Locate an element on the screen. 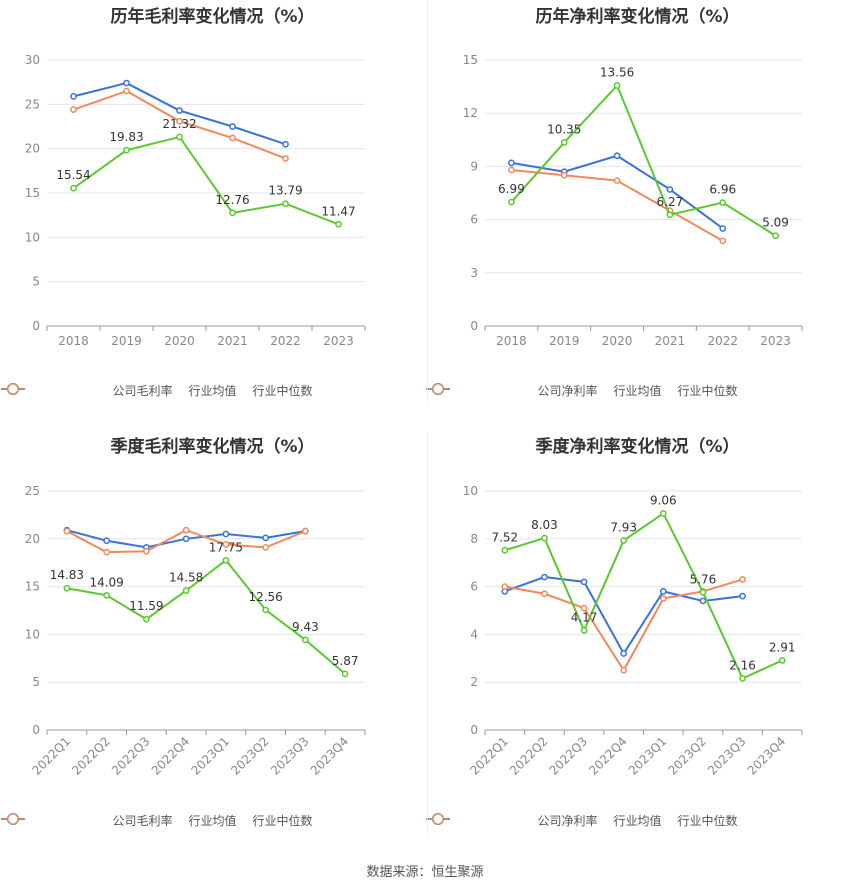 The image size is (850, 890). y-tick-label: 20 is located at coordinates (32, 149).